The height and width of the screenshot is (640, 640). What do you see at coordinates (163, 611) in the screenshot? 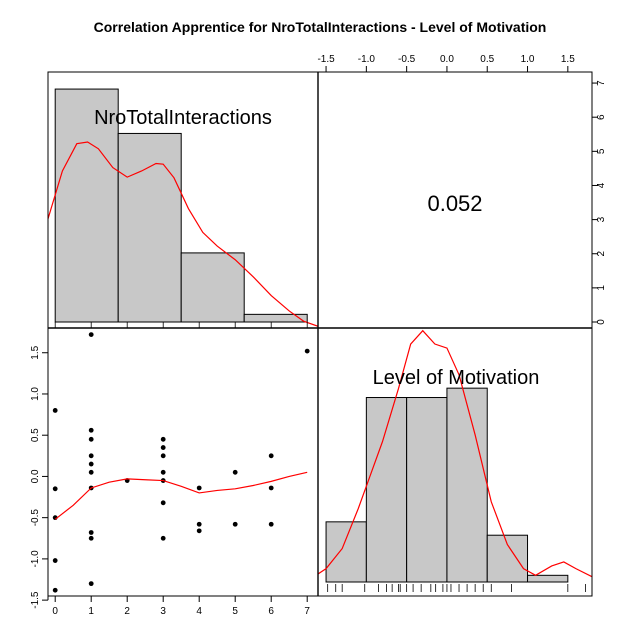
I see `x-axis-tick-label: 3` at bounding box center [163, 611].